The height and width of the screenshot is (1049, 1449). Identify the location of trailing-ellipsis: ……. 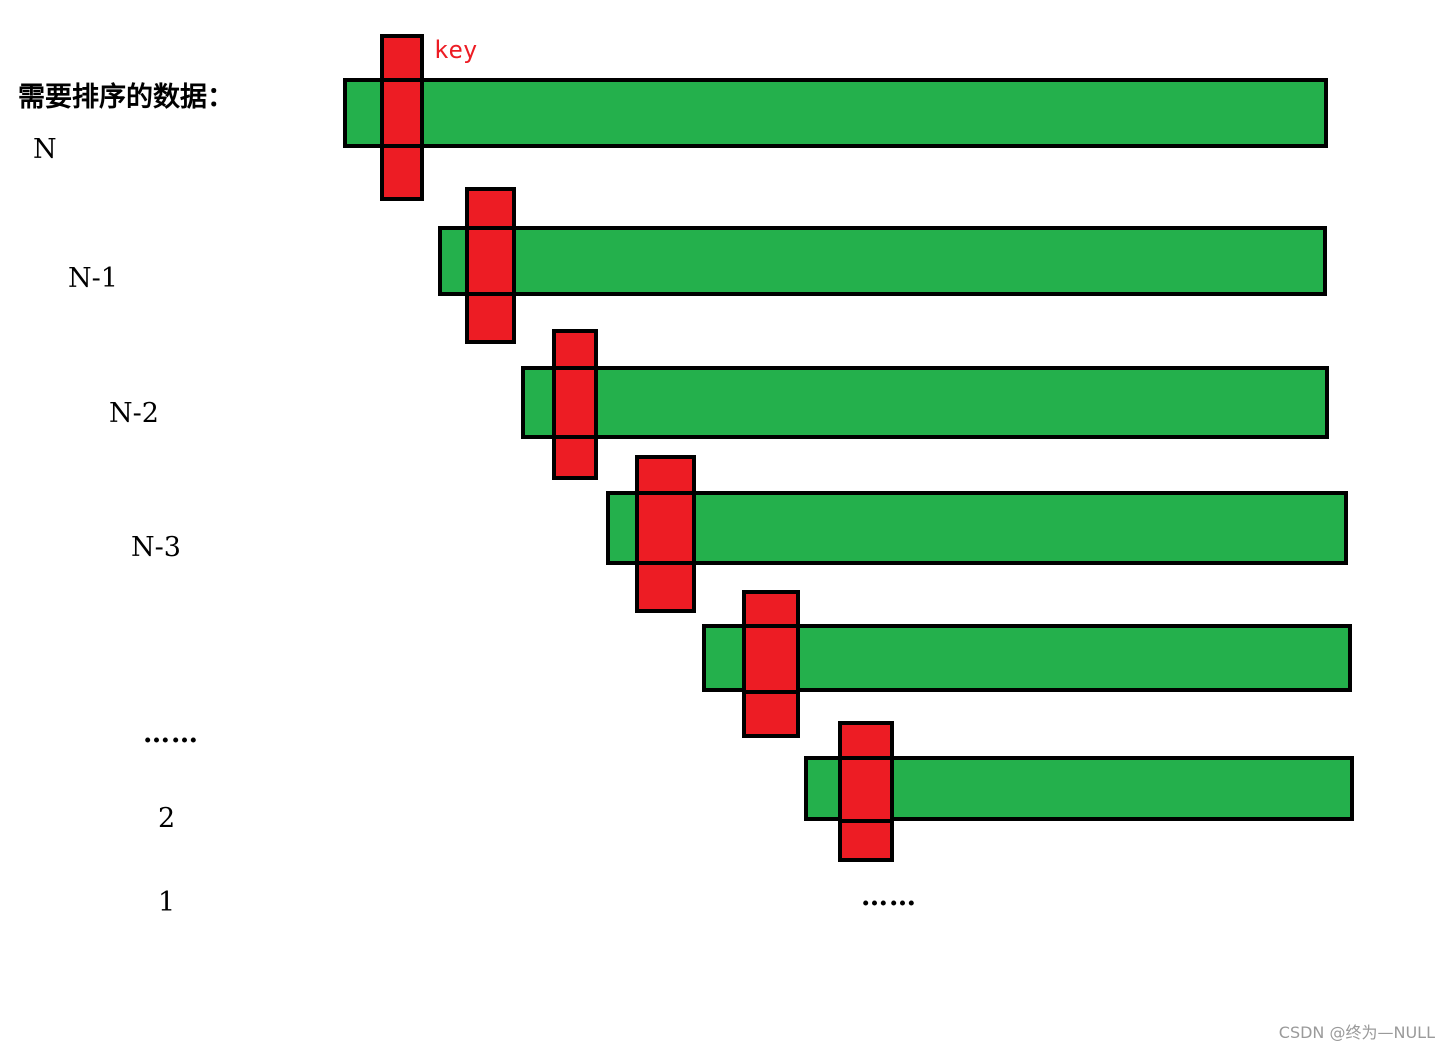
(889, 896).